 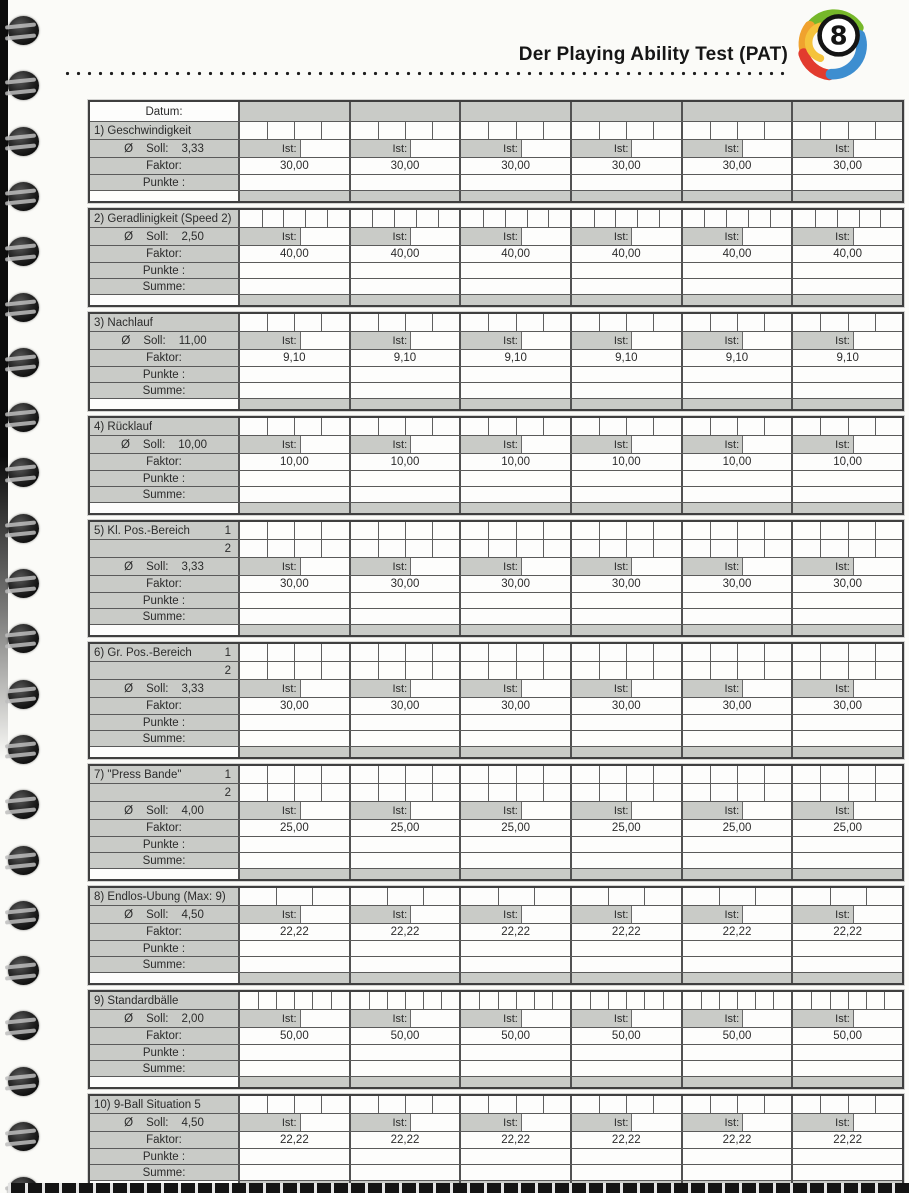 I want to click on exercise-title: 5) Kl. Pos.-Bereich, so click(x=142, y=530).